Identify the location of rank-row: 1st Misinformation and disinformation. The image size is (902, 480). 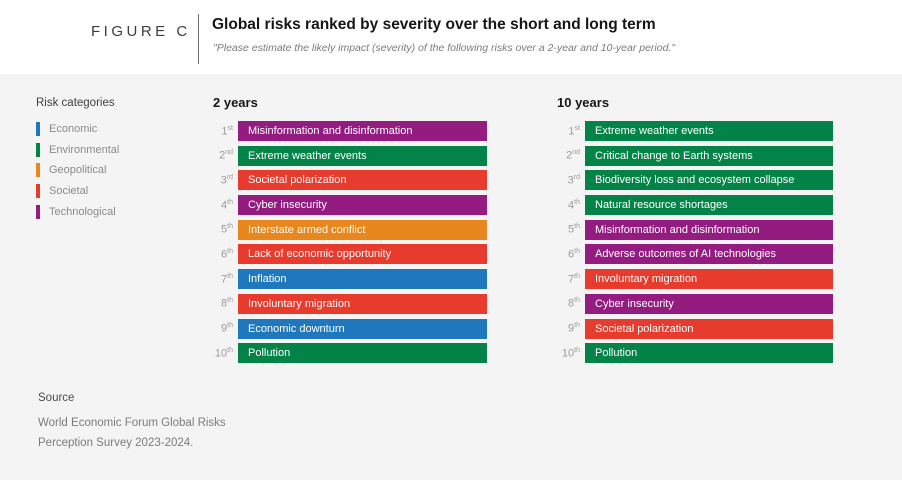
(347, 131).